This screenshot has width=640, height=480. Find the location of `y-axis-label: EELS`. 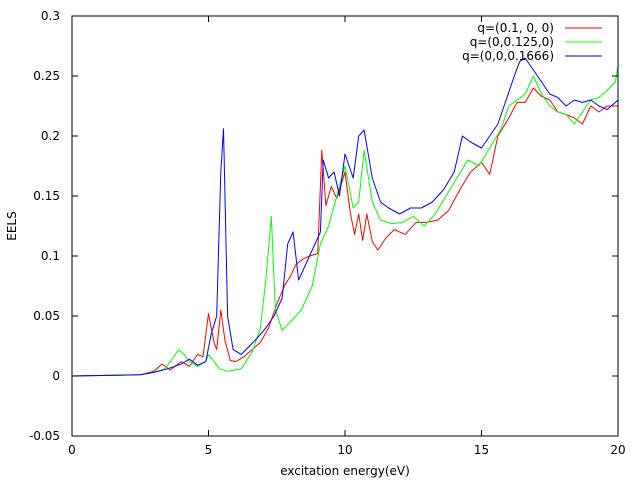

y-axis-label: EELS is located at coordinates (12, 225).